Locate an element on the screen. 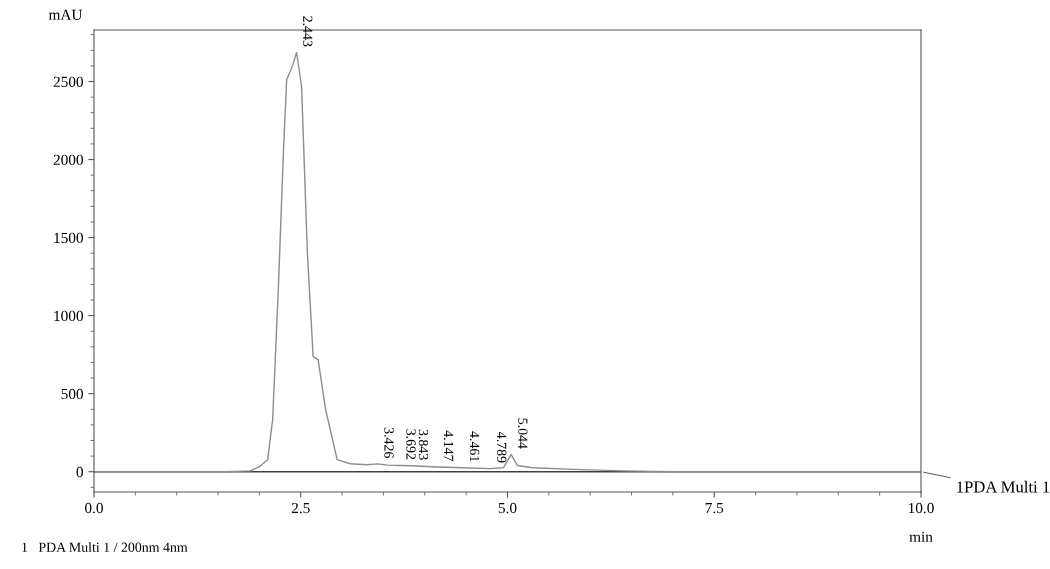 This screenshot has width=1050, height=569. annotation: 3.426 is located at coordinates (389, 442).